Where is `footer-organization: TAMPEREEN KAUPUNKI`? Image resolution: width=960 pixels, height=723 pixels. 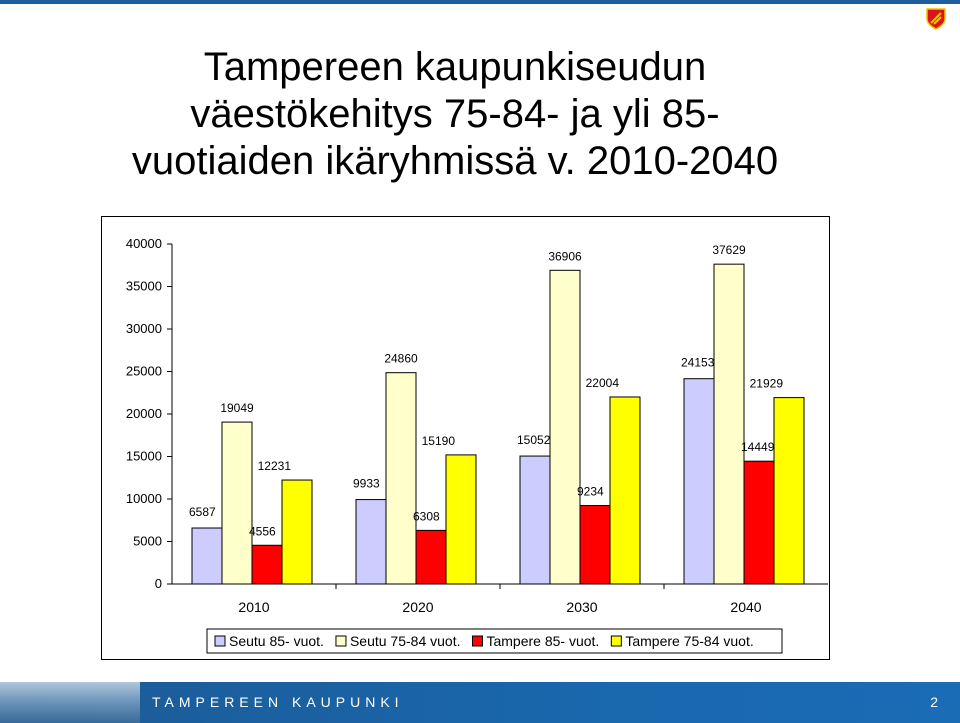
footer-organization: TAMPEREEN KAUPUNKI is located at coordinates (278, 702).